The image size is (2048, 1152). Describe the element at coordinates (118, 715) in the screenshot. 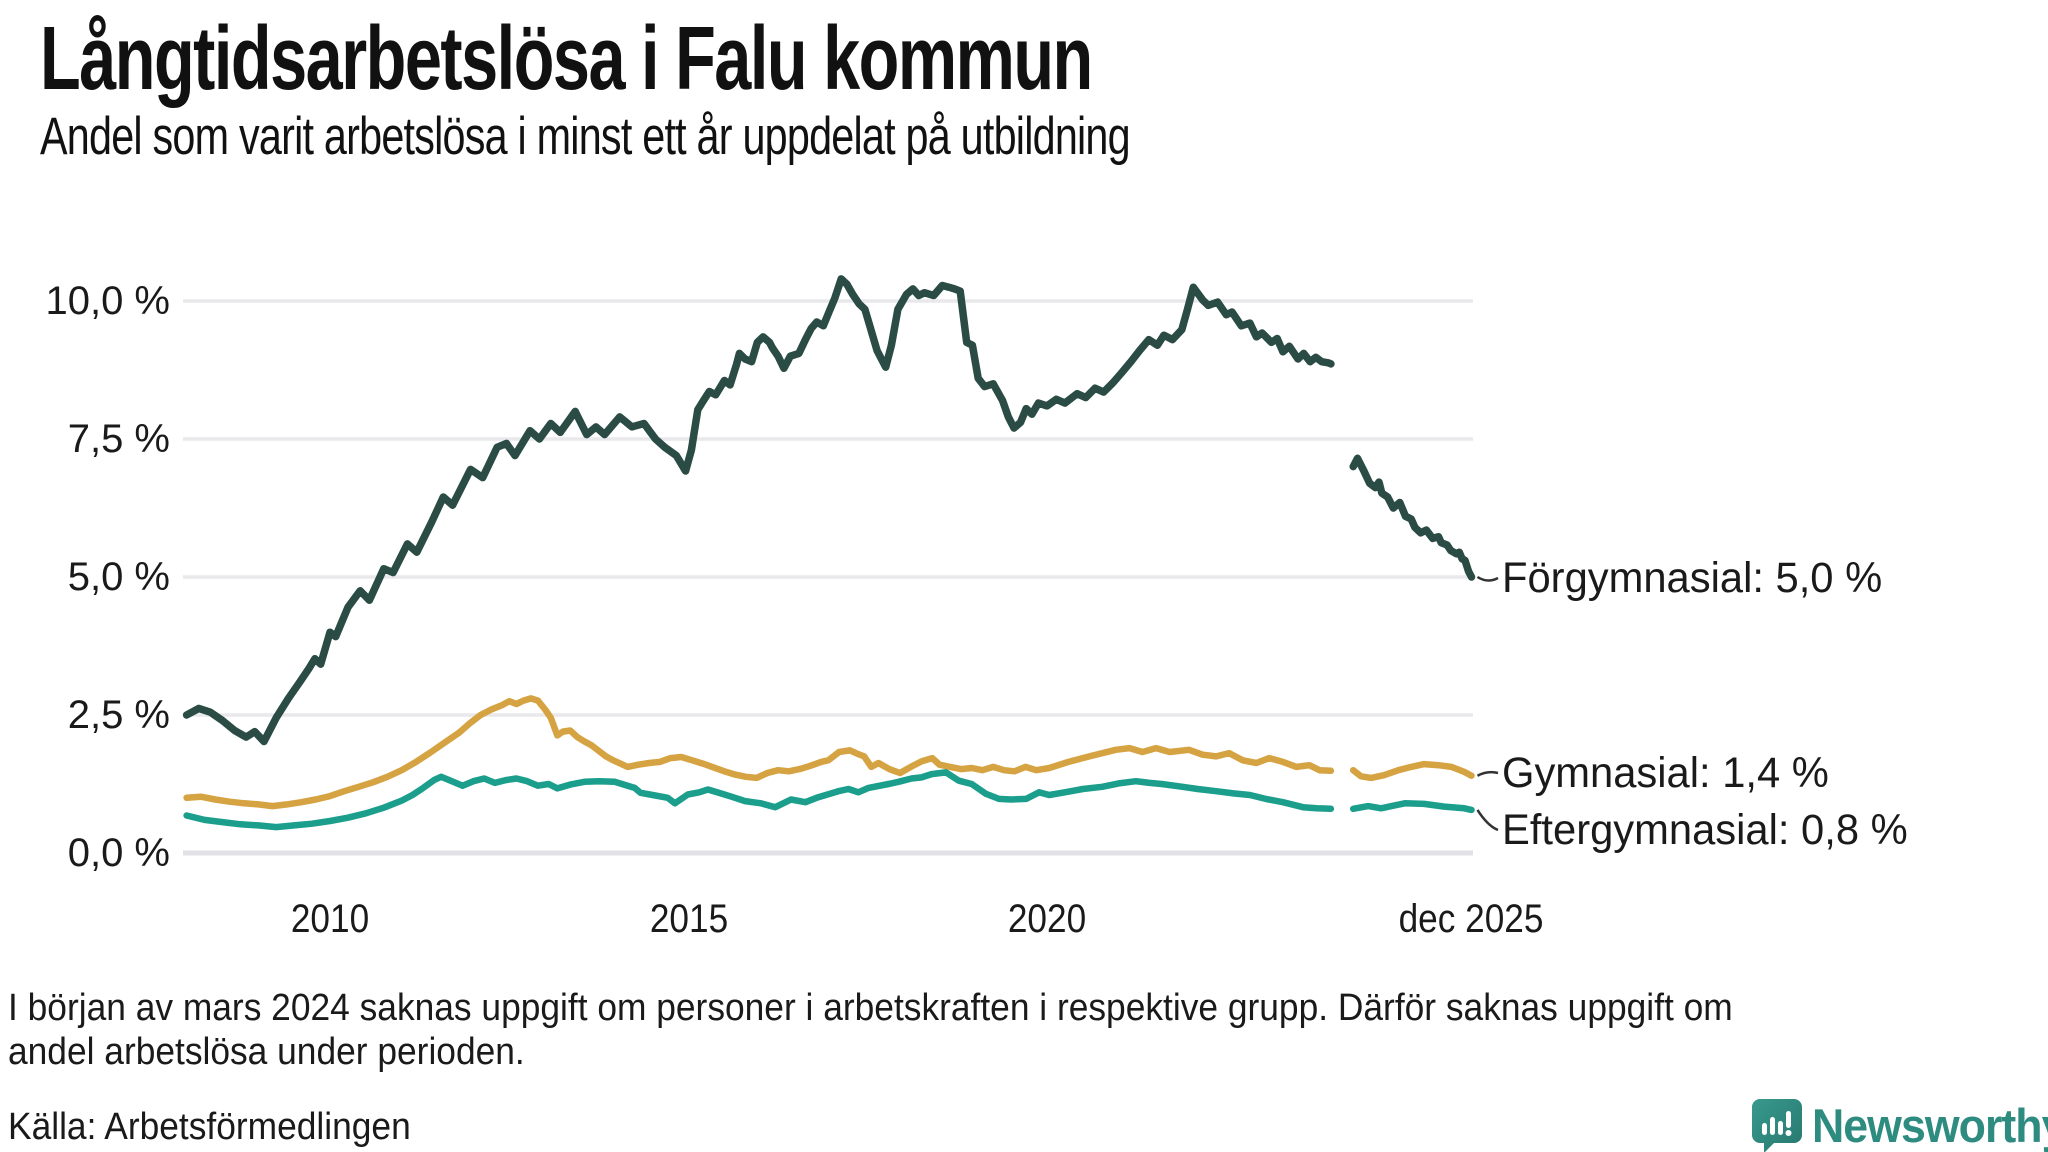

I see `y-tick-2.5: 2,5 %` at that location.